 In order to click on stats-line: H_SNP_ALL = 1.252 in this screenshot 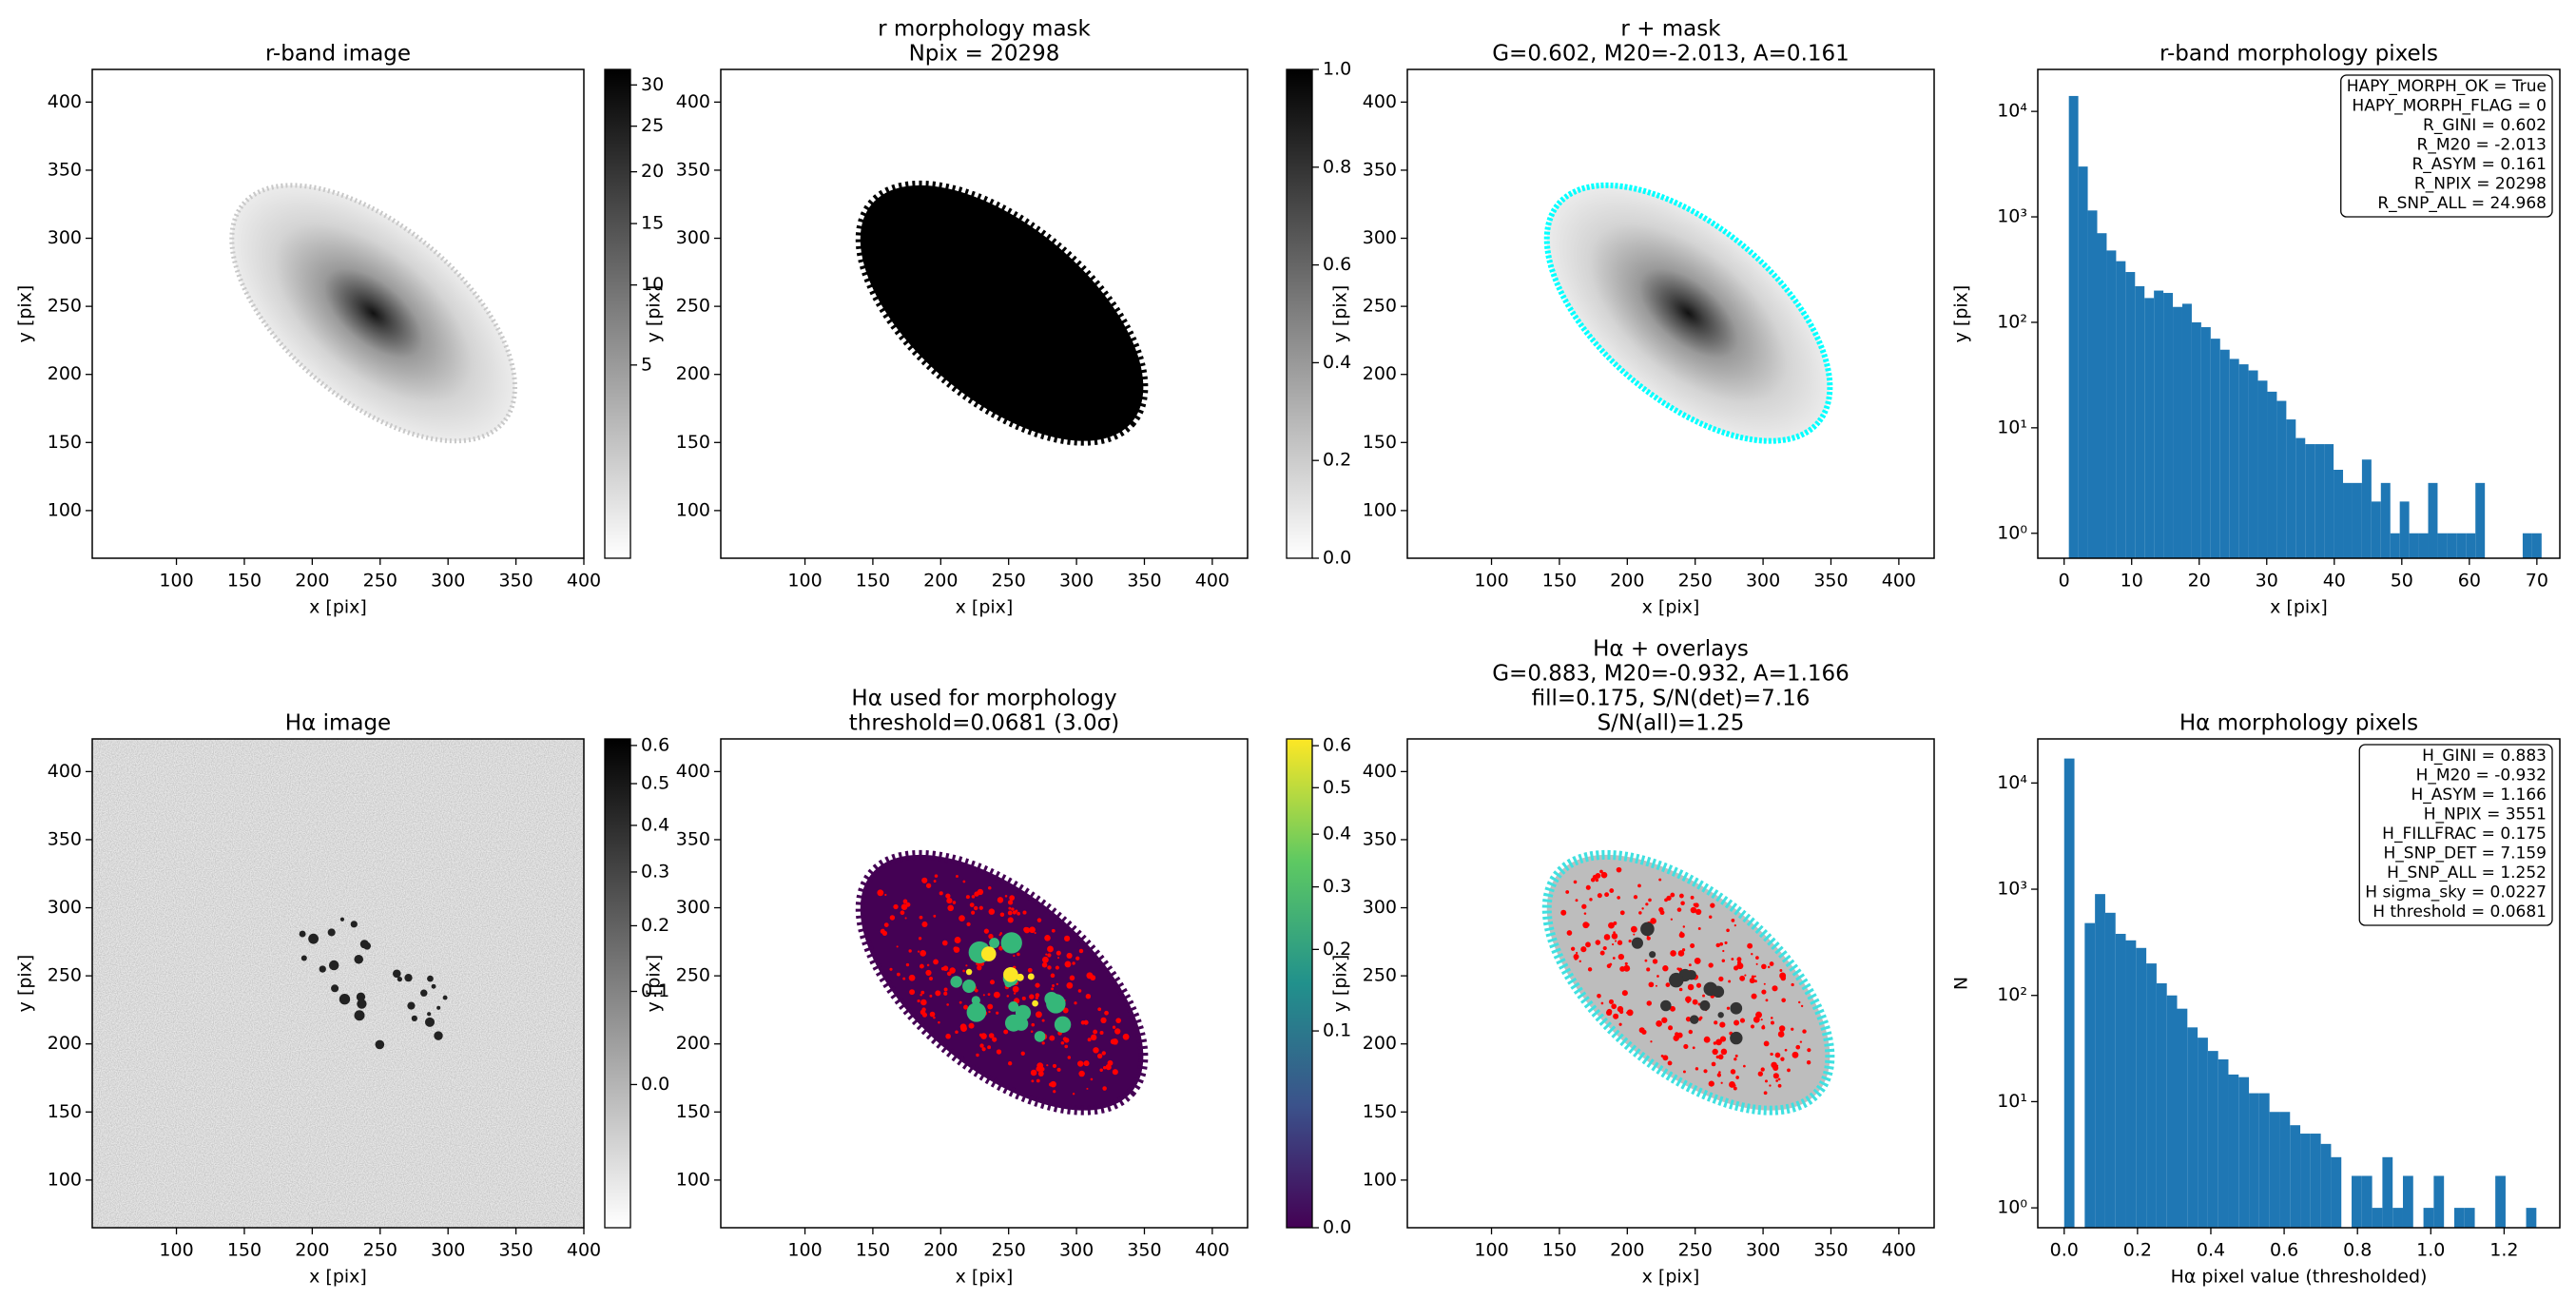, I will do `click(2467, 873)`.